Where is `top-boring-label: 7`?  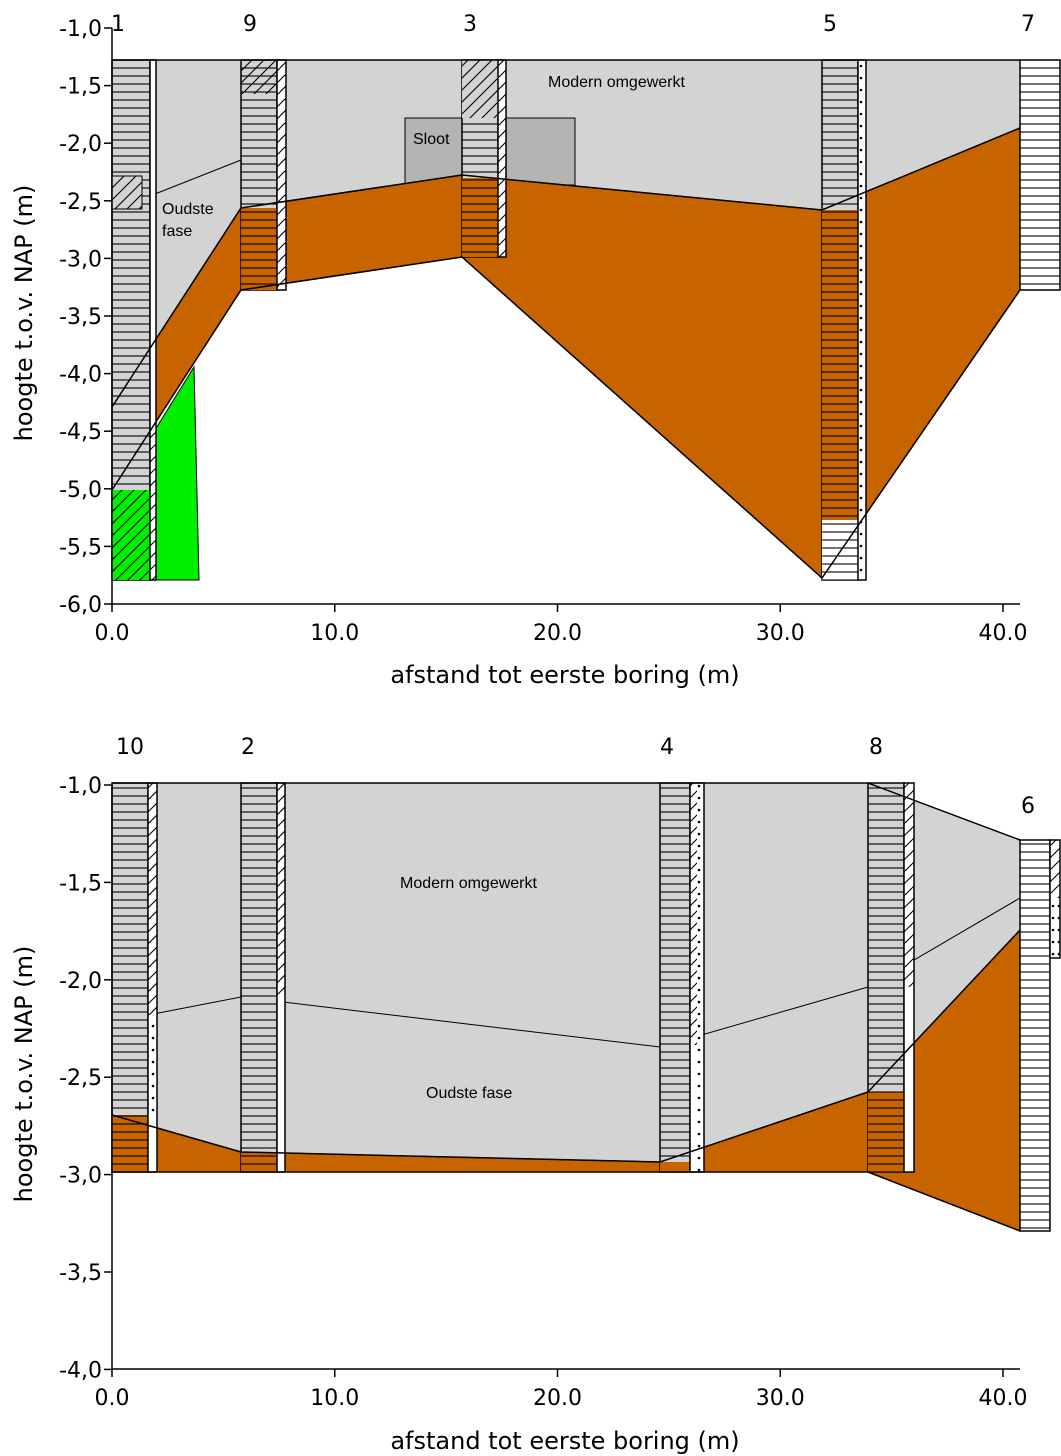 top-boring-label: 7 is located at coordinates (1028, 24).